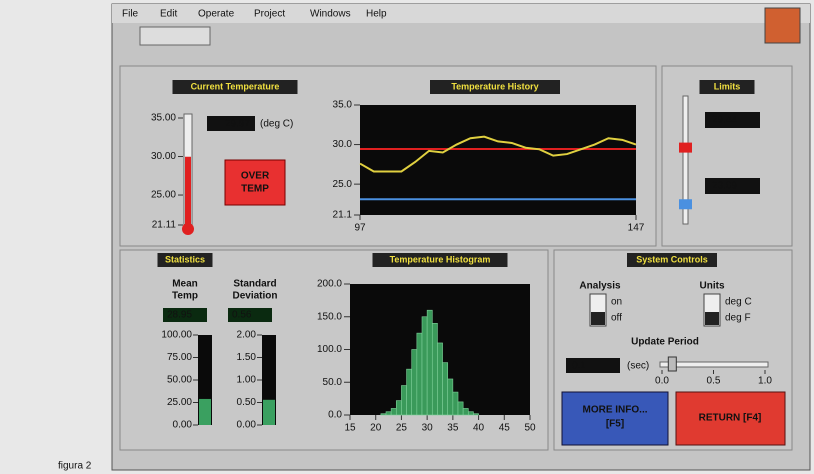  Describe the element at coordinates (179, 315) in the screenshot. I see `mean-readout: 28.95` at that location.